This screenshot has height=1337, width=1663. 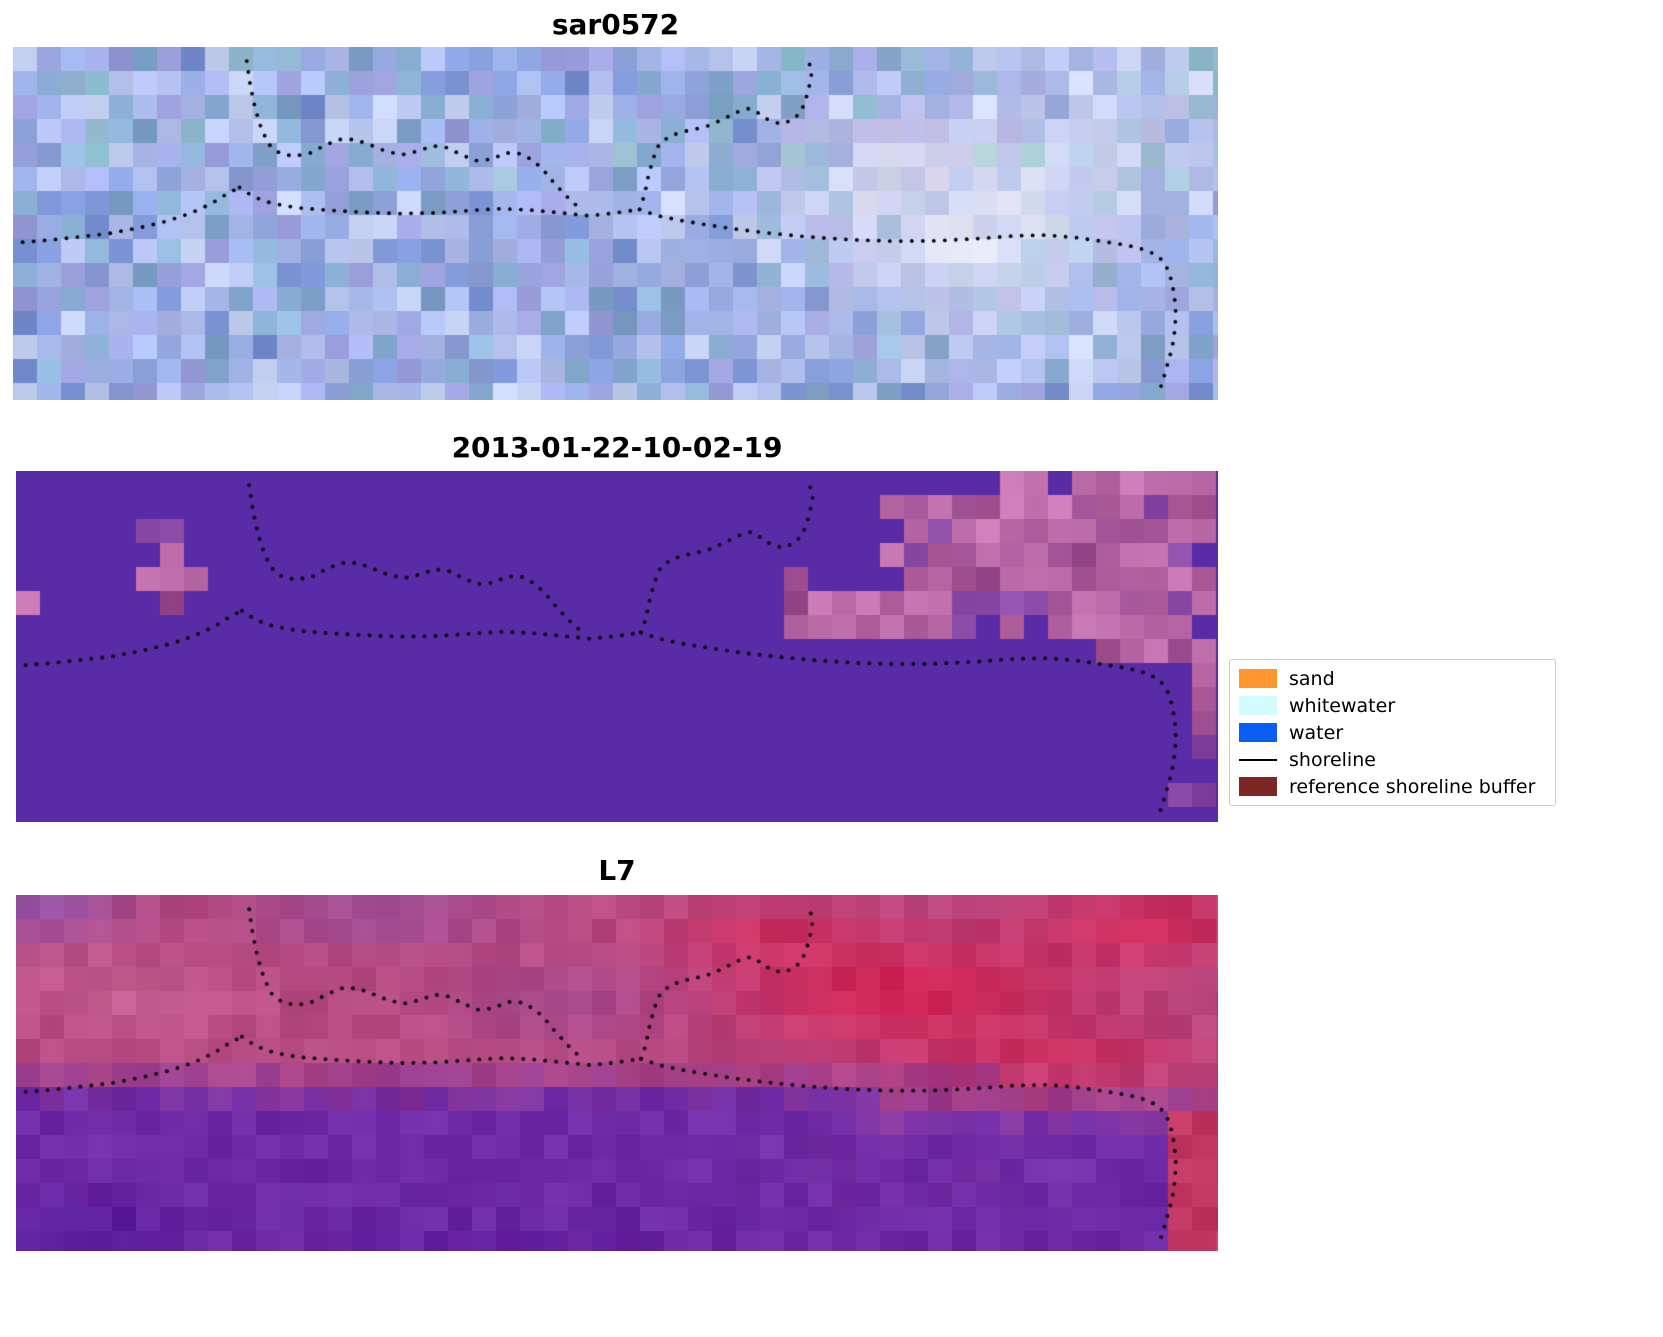 I want to click on water-color-swatch, so click(x=1258, y=732).